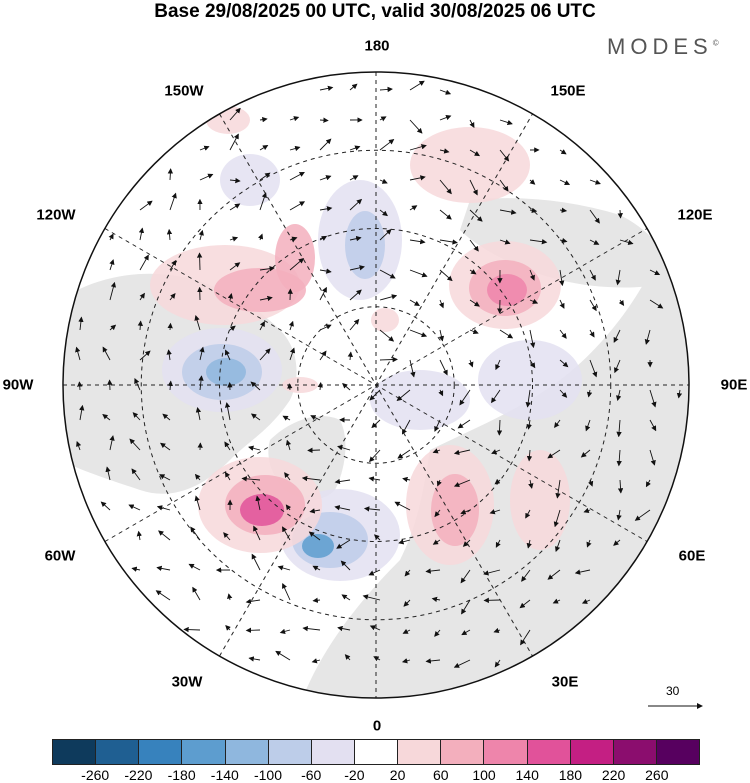  Describe the element at coordinates (377, 726) in the screenshot. I see `label-0: 0` at that location.